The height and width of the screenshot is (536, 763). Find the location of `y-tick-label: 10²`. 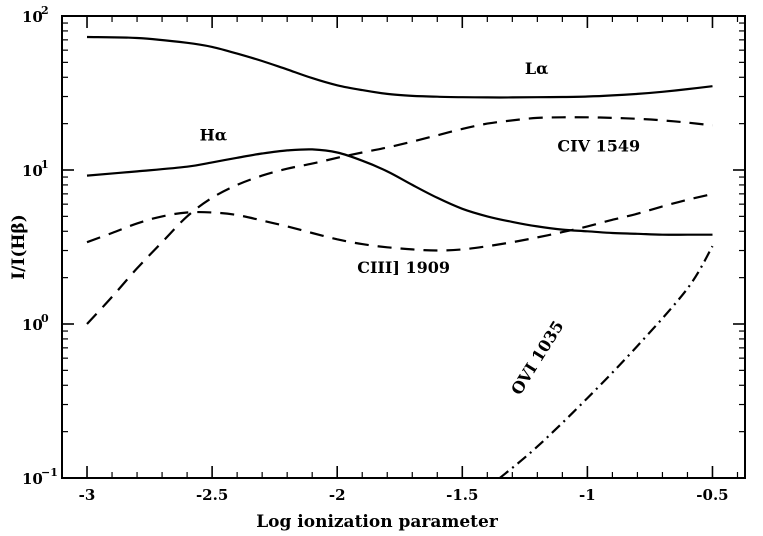

y-tick-label: 10² is located at coordinates (35, 15).